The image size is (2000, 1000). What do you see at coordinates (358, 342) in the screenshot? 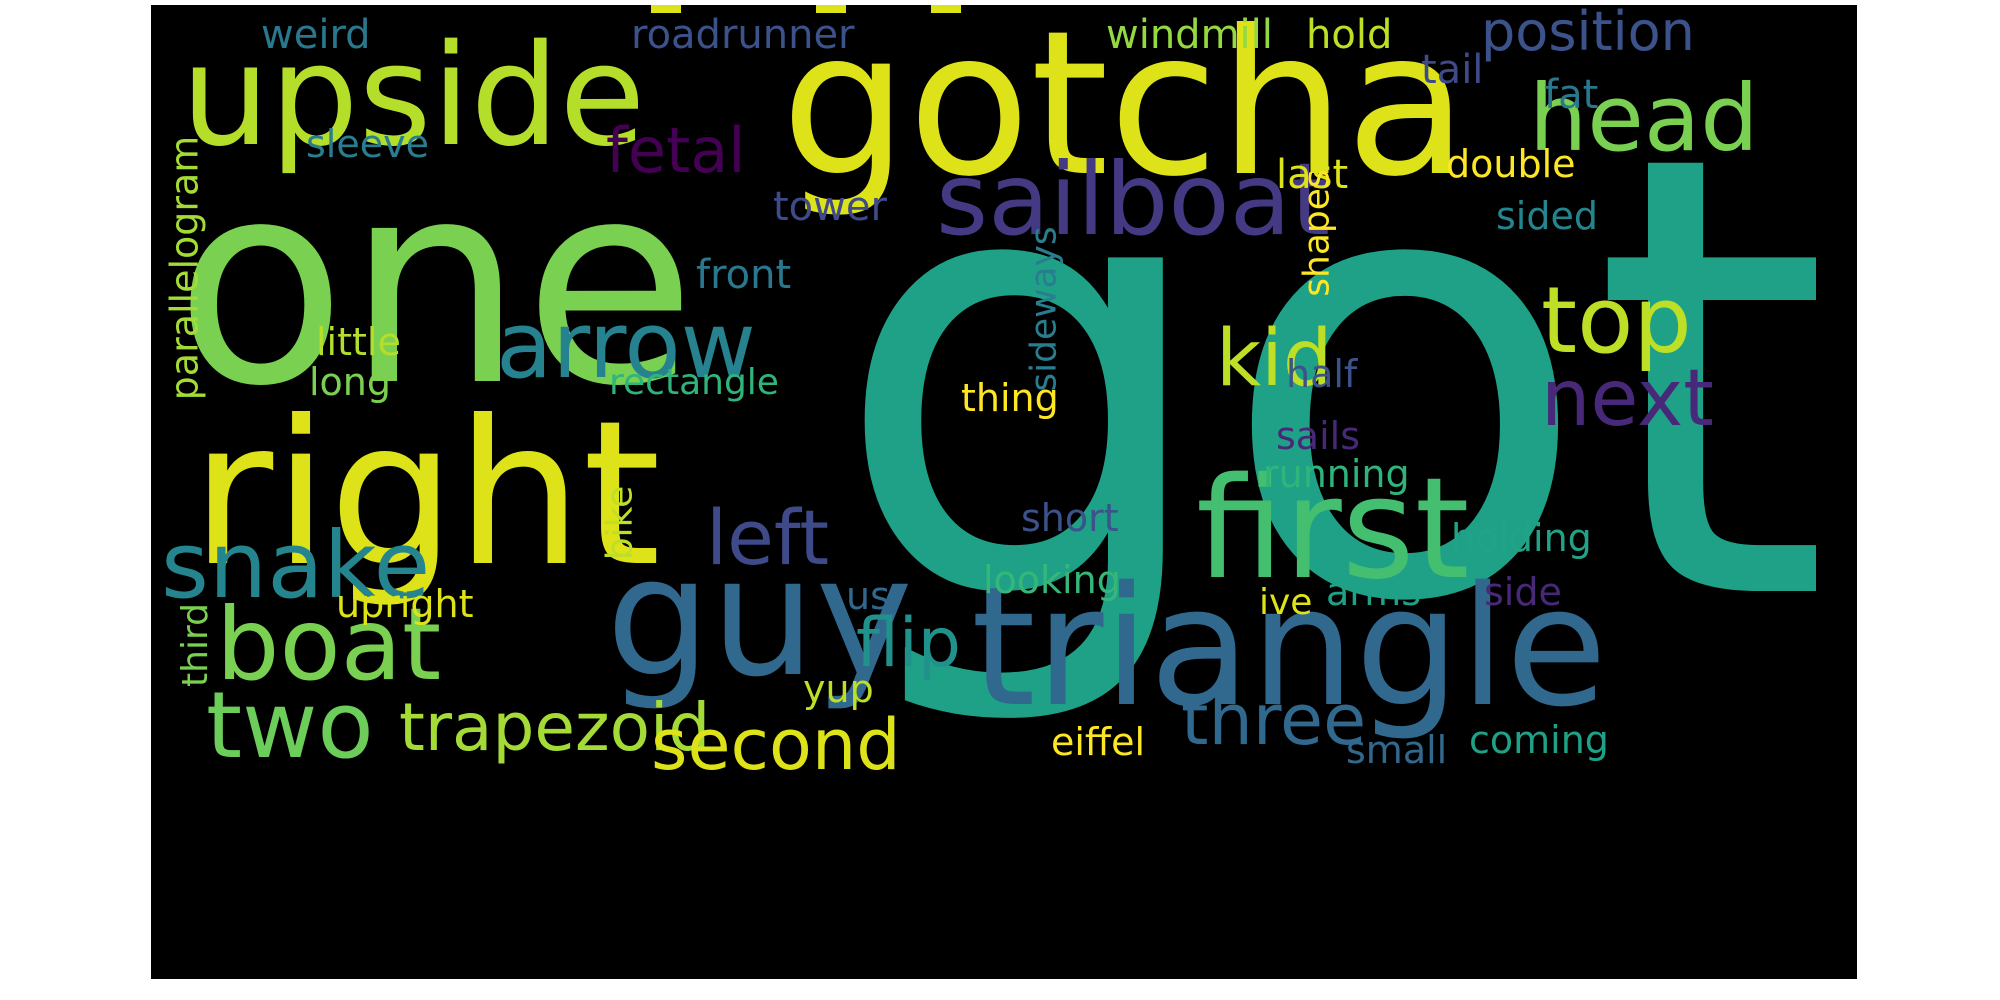
I see `word-little: little` at bounding box center [358, 342].